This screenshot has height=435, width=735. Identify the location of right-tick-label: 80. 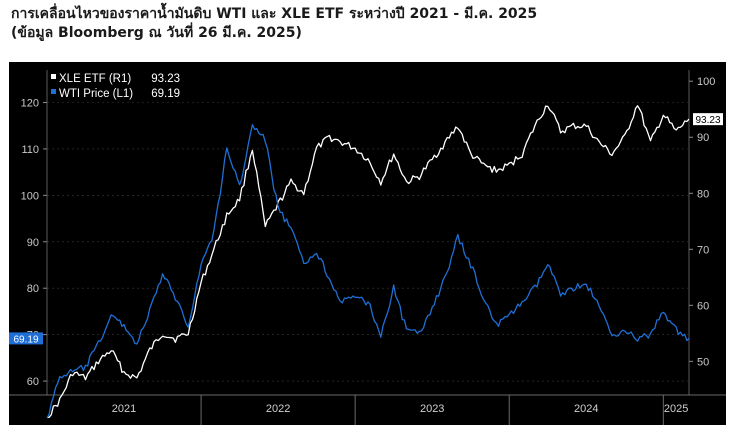
(703, 194).